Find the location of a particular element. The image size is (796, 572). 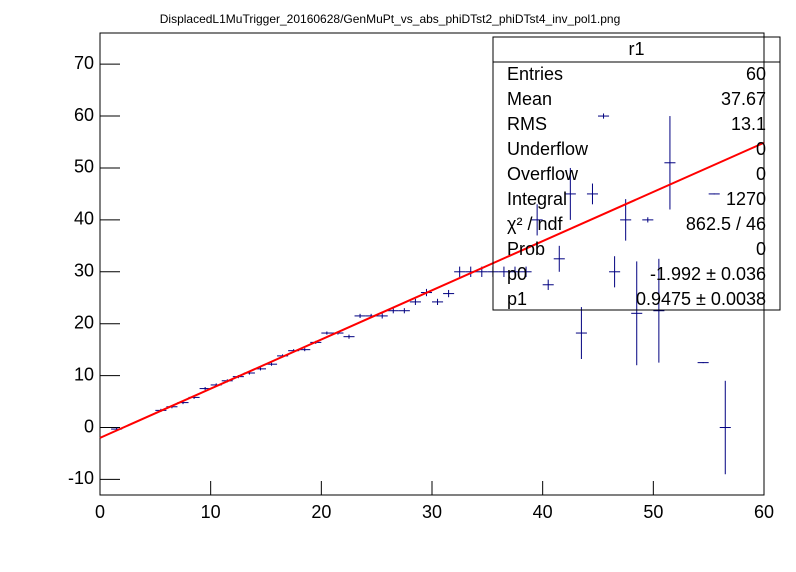

stats-label: p1 is located at coordinates (517, 299).